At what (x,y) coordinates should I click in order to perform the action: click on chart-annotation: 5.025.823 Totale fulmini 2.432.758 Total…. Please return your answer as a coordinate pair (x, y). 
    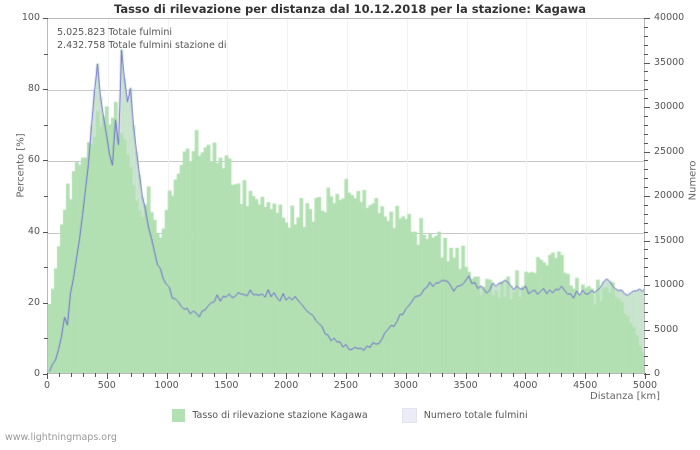
    Looking at the image, I should click on (142, 39).